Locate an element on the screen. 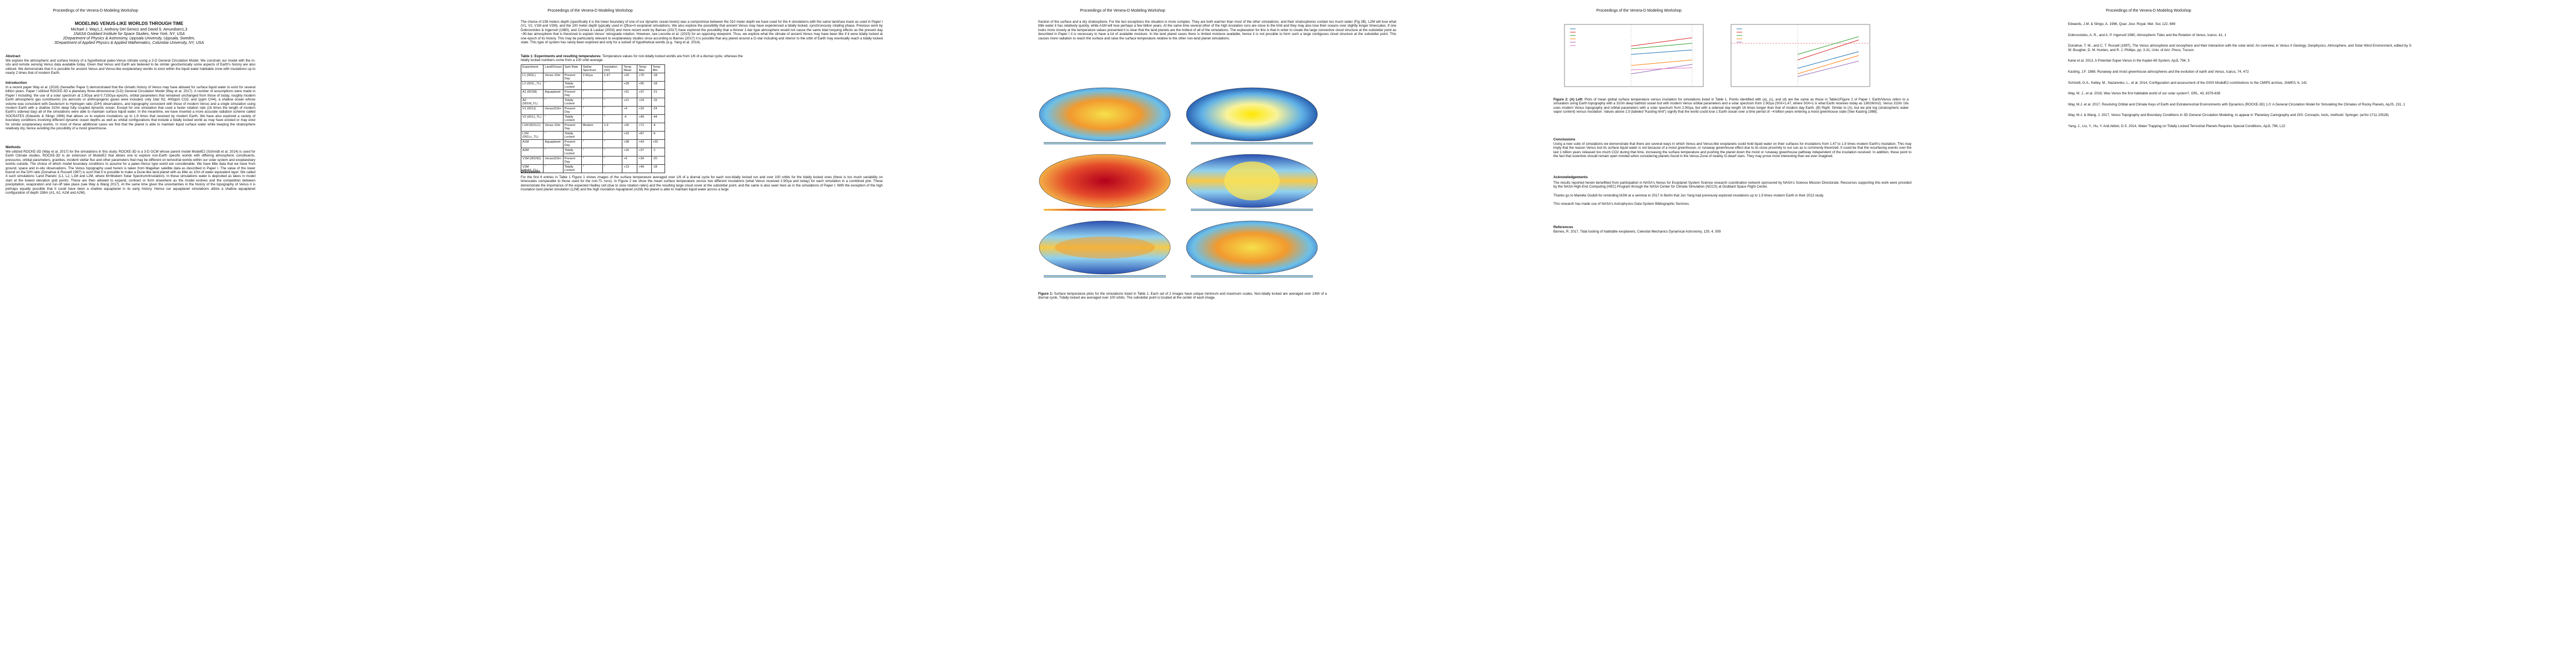 The height and width of the screenshot is (666, 2576). table-cell: -6 is located at coordinates (659, 136).